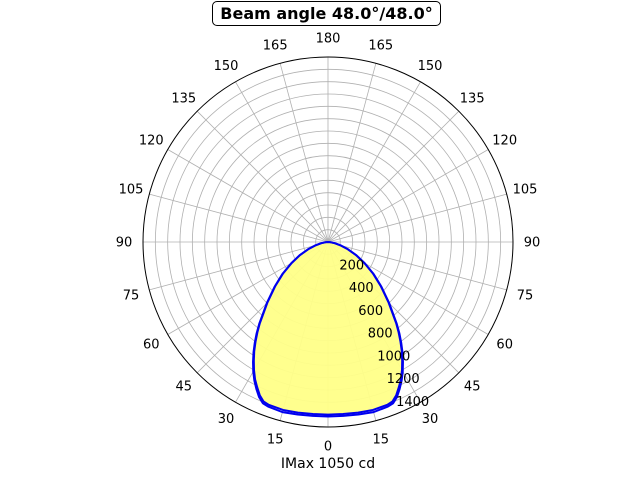  Describe the element at coordinates (370, 311) in the screenshot. I see `radial-tick-label: 600` at that location.